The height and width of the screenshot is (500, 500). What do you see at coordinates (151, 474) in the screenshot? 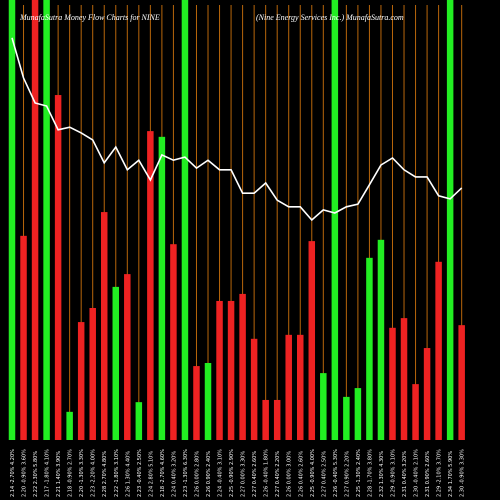
I see `x-tick-label: 2.24 2.80% 5.10%` at bounding box center [151, 474].